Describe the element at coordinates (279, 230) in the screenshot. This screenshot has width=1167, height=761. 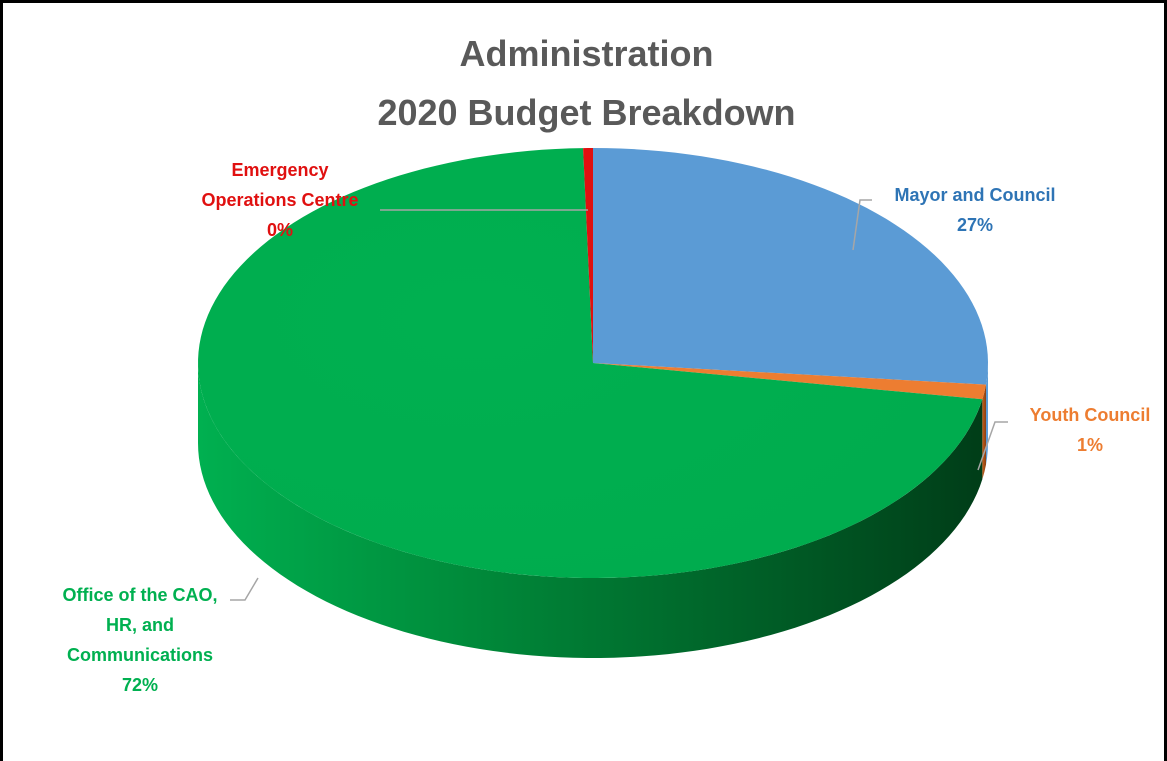
I see `slice-percent-label: 0%` at that location.